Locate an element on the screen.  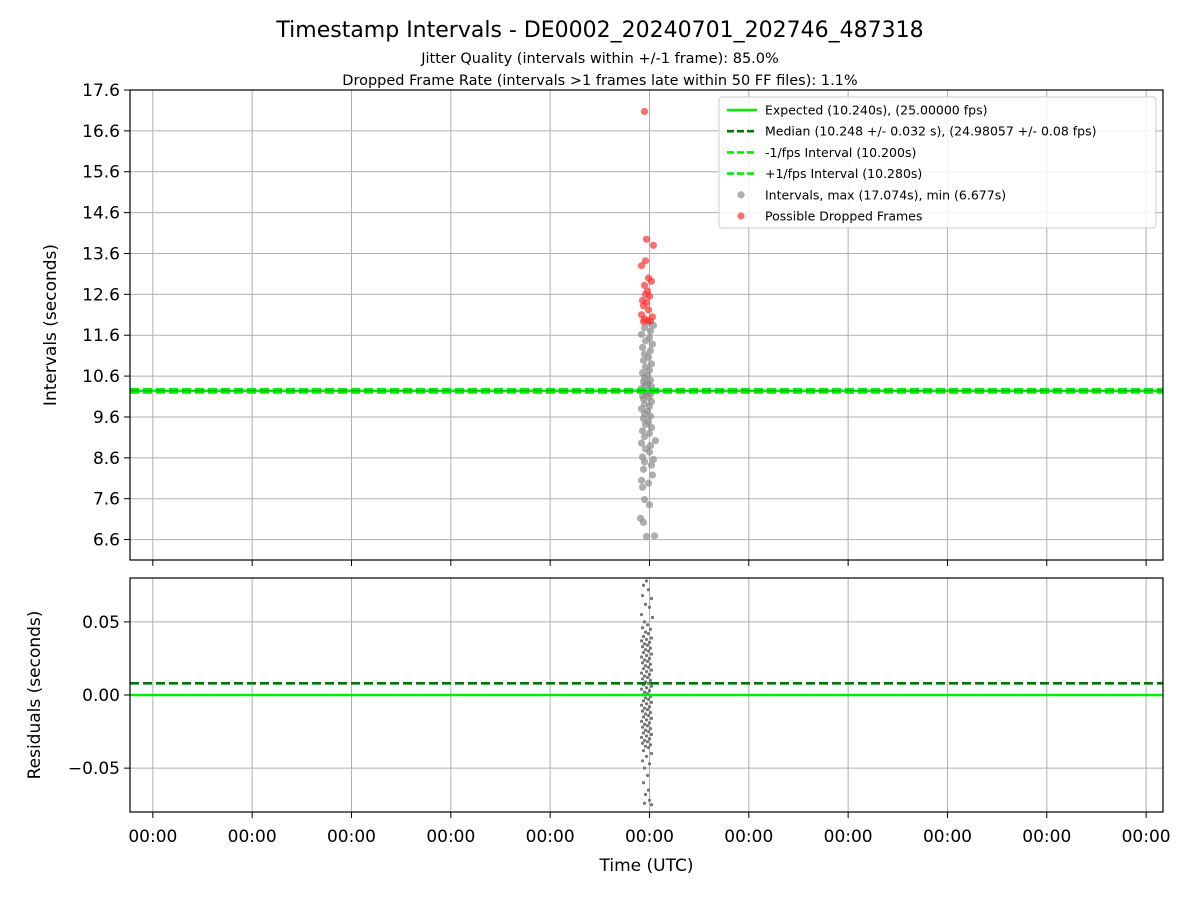
intervals-ytick-label: 13.6 is located at coordinates (101, 254).